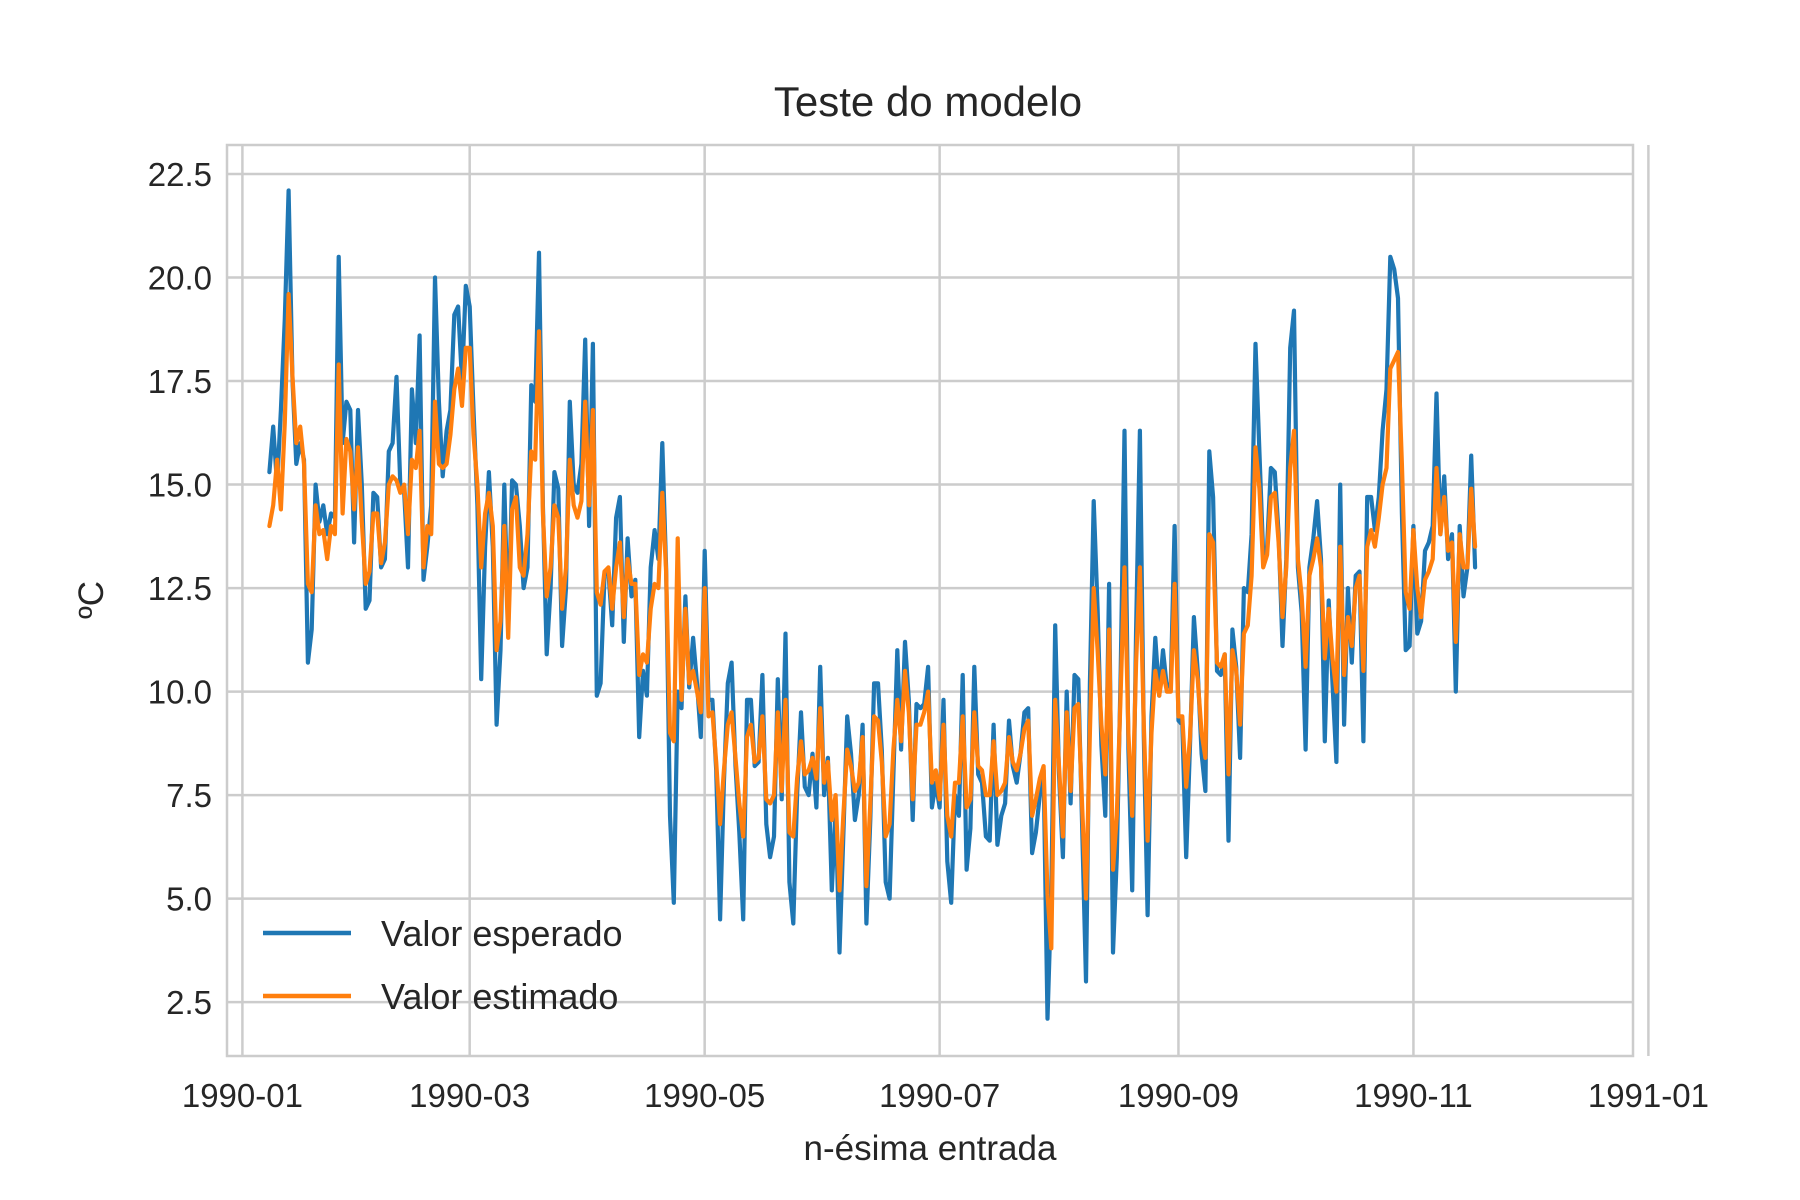 The width and height of the screenshot is (1800, 1200). Describe the element at coordinates (91, 600) in the screenshot. I see `y-axis-label: ºC` at that location.